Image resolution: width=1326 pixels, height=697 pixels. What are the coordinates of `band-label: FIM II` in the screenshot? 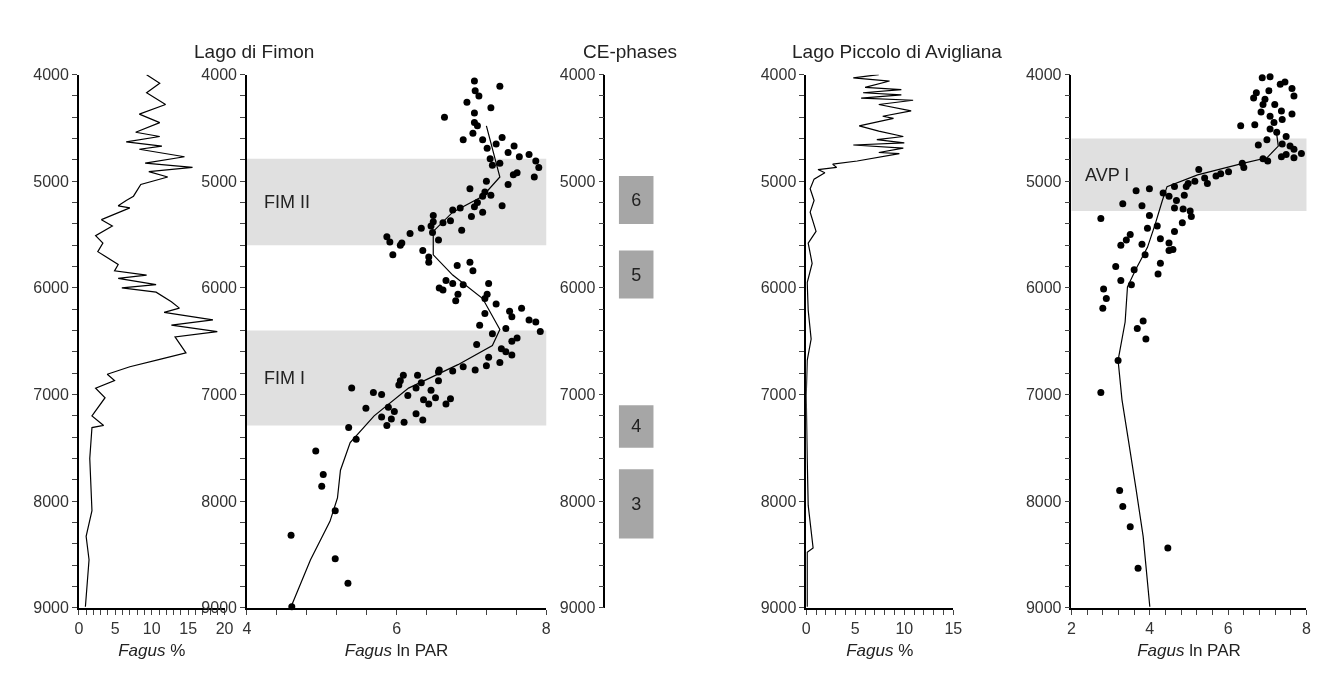 It's located at (287, 202).